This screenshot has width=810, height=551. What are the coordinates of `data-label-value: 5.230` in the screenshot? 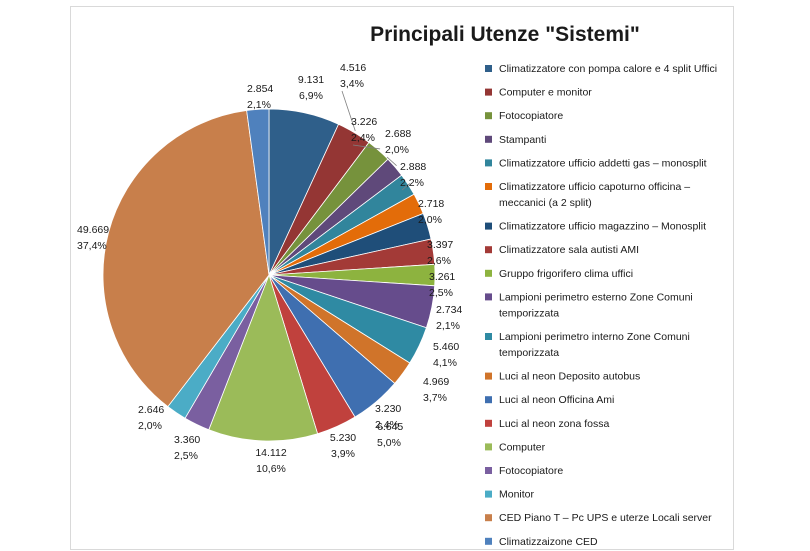 It's located at (343, 438).